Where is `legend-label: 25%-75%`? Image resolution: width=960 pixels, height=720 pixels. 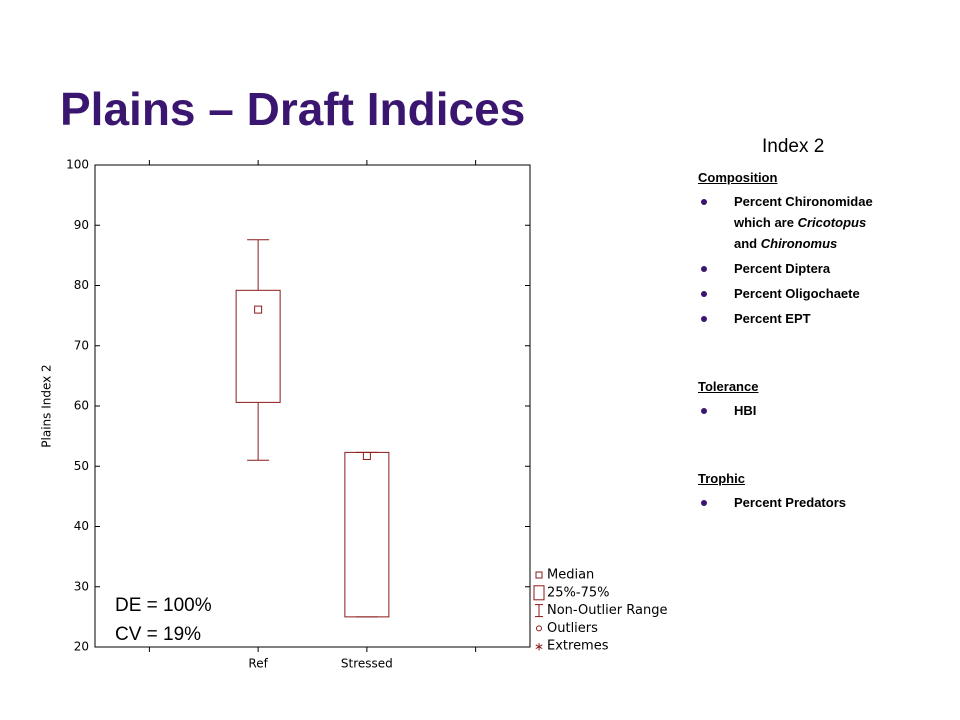
legend-label: 25%-75% is located at coordinates (578, 592).